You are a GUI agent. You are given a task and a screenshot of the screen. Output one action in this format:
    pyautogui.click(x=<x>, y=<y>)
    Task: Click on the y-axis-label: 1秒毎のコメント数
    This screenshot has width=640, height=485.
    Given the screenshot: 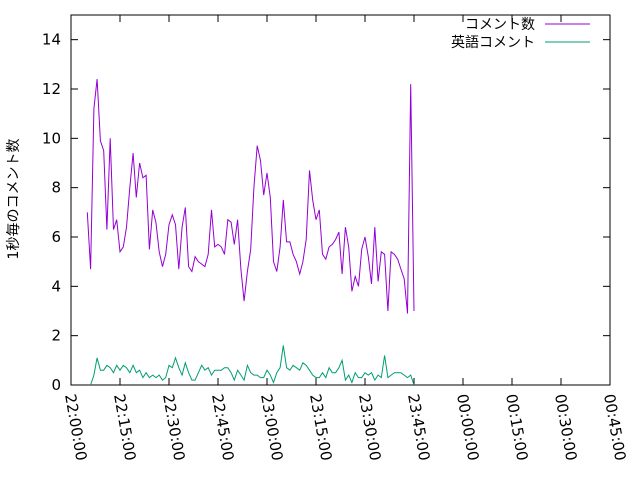 What is the action you would take?
    pyautogui.click(x=14, y=199)
    